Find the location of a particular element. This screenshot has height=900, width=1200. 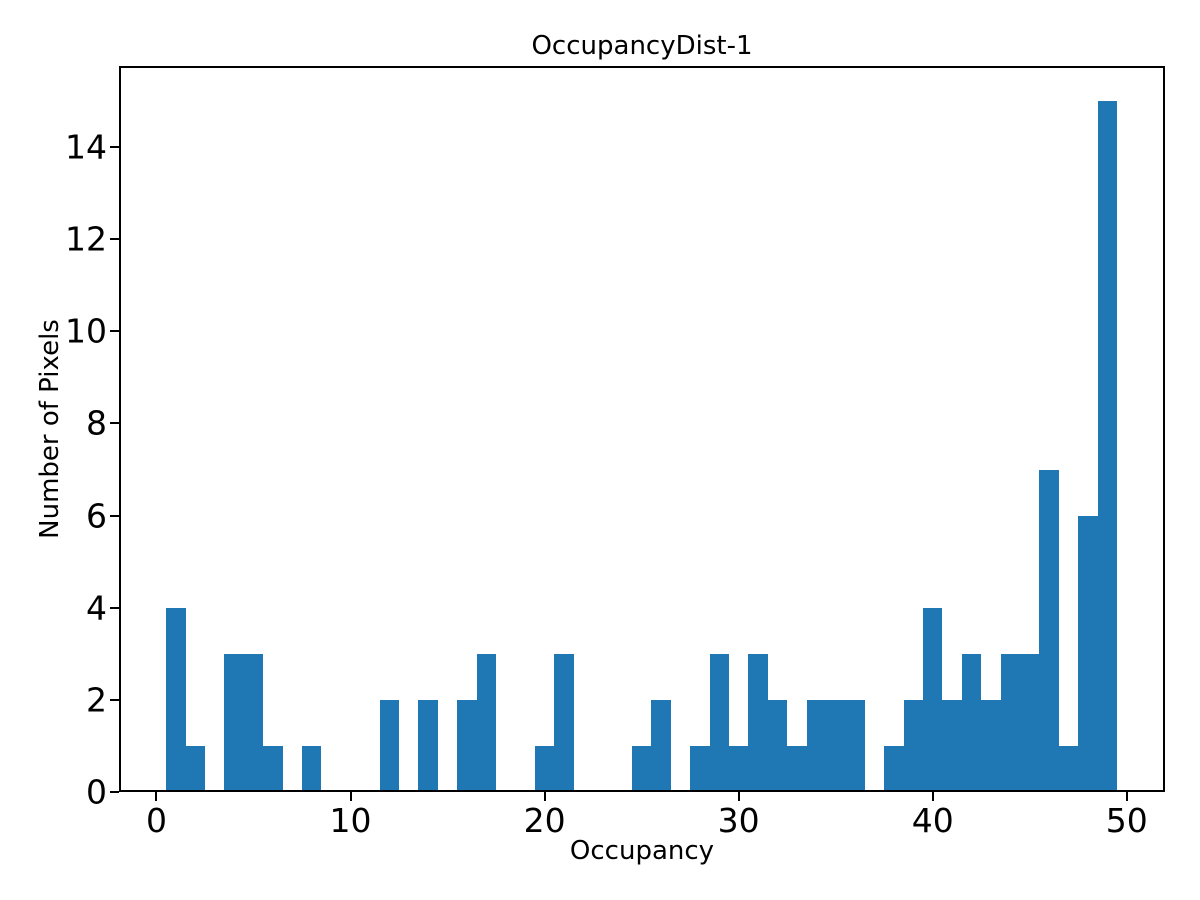

left-spine is located at coordinates (120, 429).